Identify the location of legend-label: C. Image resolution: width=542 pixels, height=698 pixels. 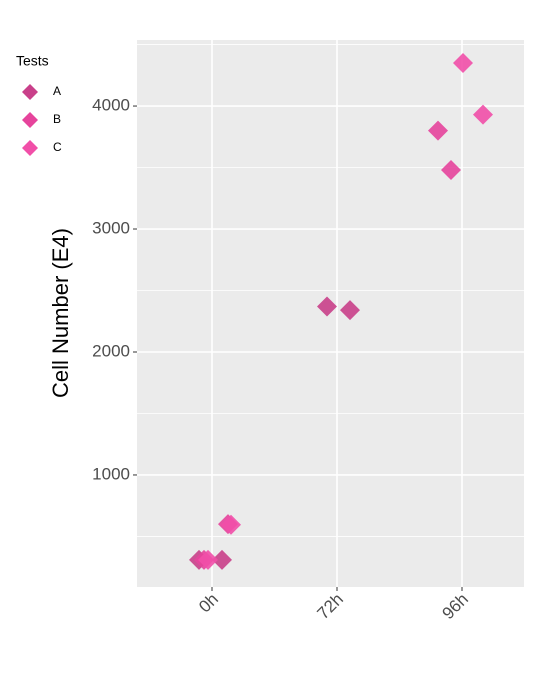
(57, 147).